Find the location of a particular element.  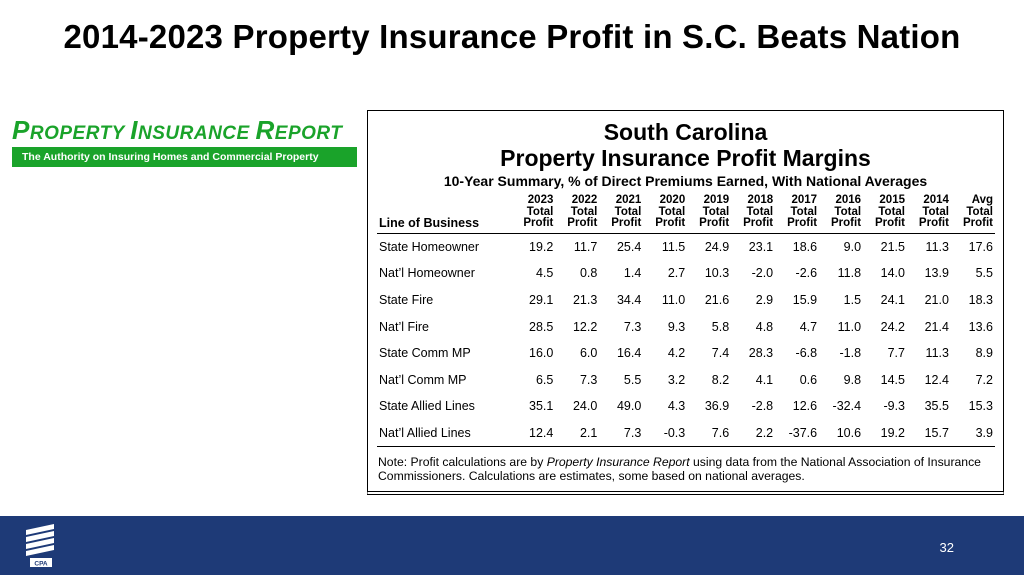

table-cell: 16.0 is located at coordinates (541, 353).